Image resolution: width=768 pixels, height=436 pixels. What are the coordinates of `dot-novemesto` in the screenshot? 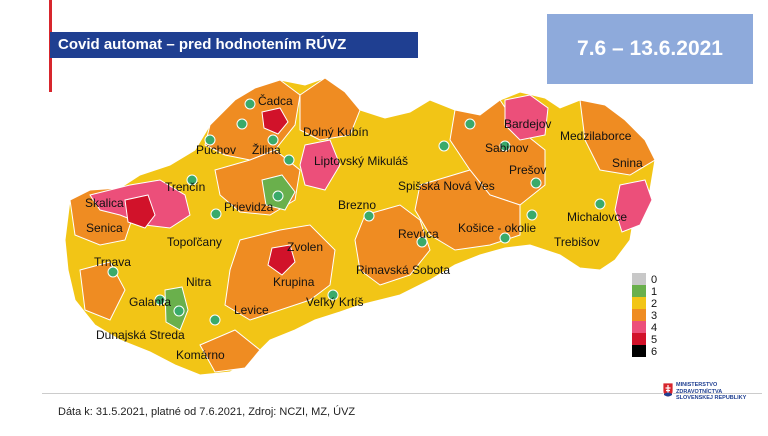 It's located at (192, 180).